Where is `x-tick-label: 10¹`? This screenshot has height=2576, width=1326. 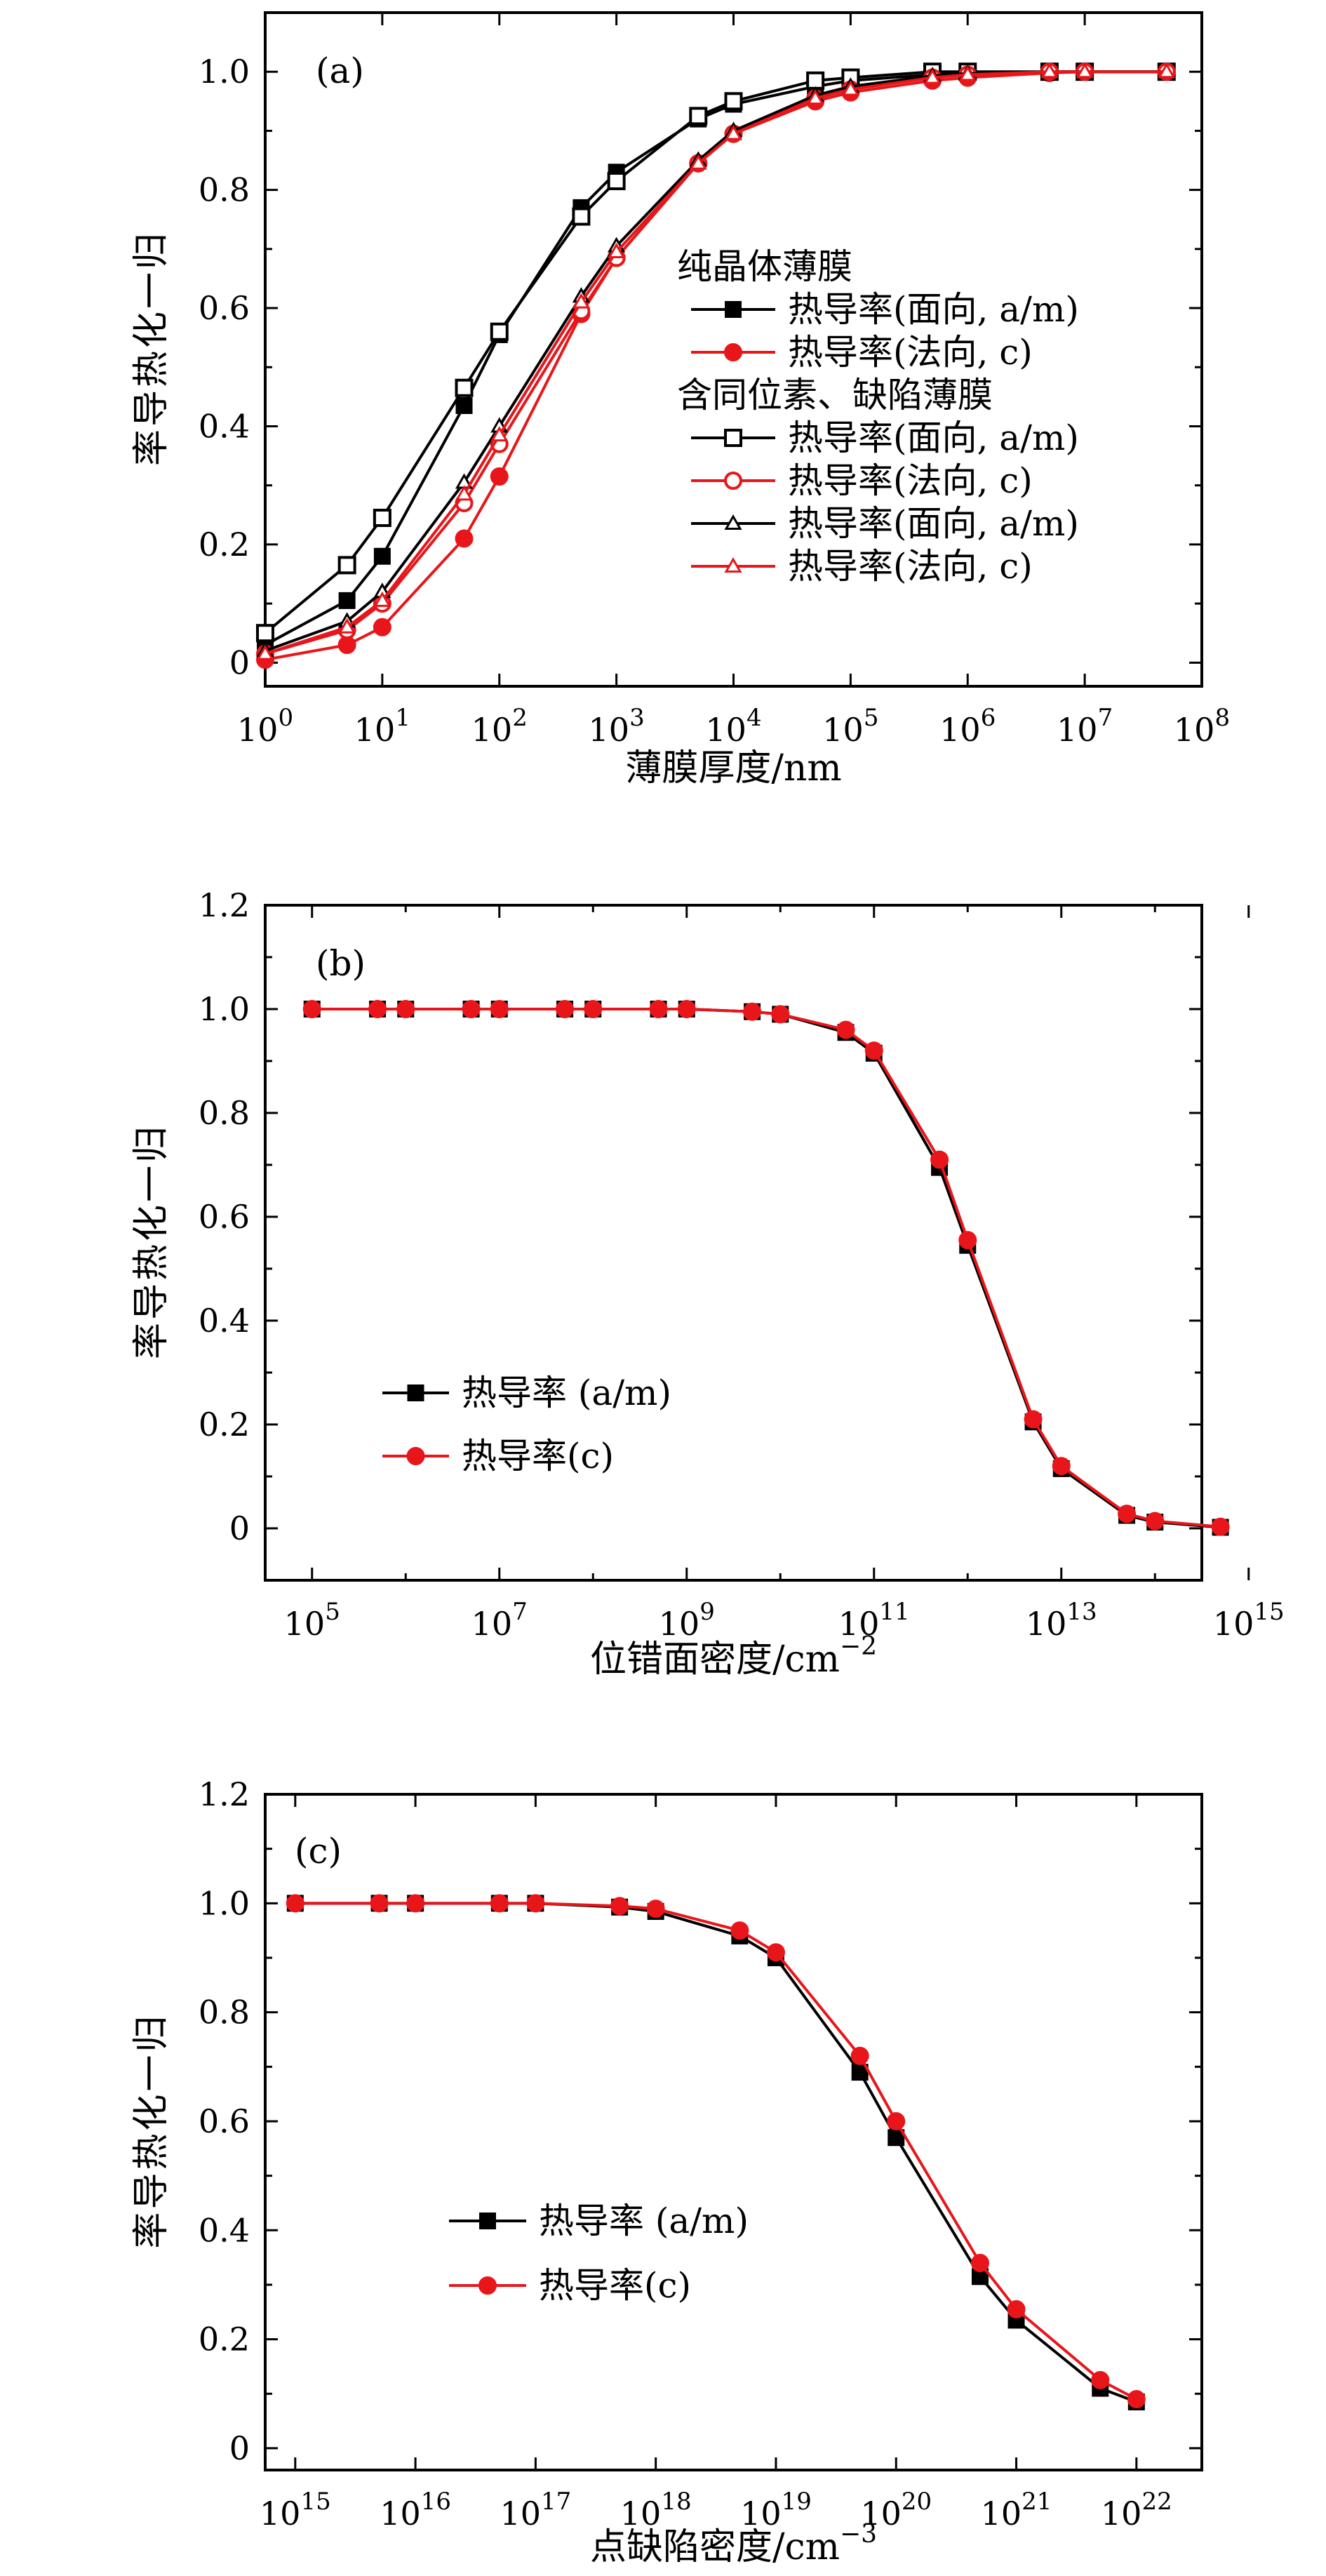 x-tick-label: 10¹ is located at coordinates (382, 726).